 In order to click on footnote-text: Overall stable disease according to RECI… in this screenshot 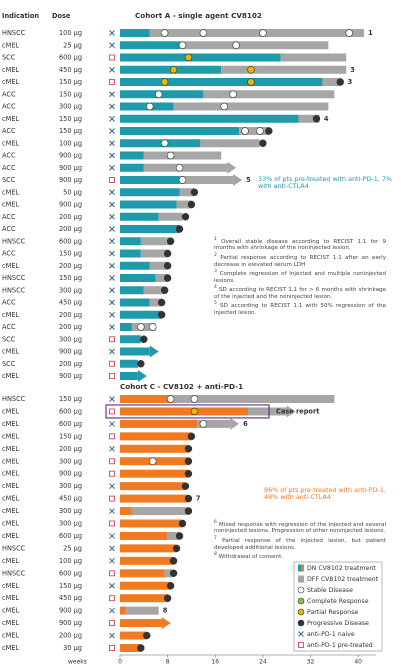, I will do `click(300, 245)`.